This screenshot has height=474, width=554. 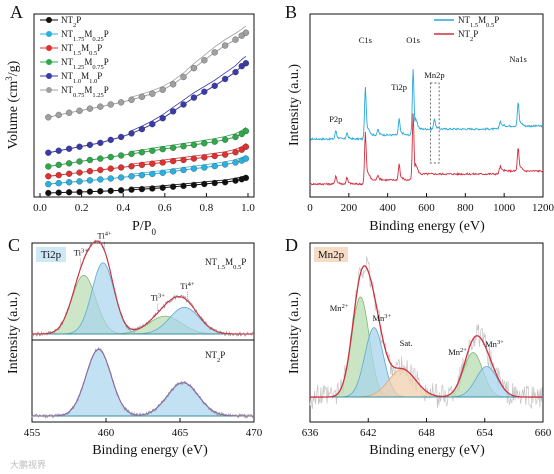 I want to click on x-tick-label-b: 600, so click(x=426, y=208).